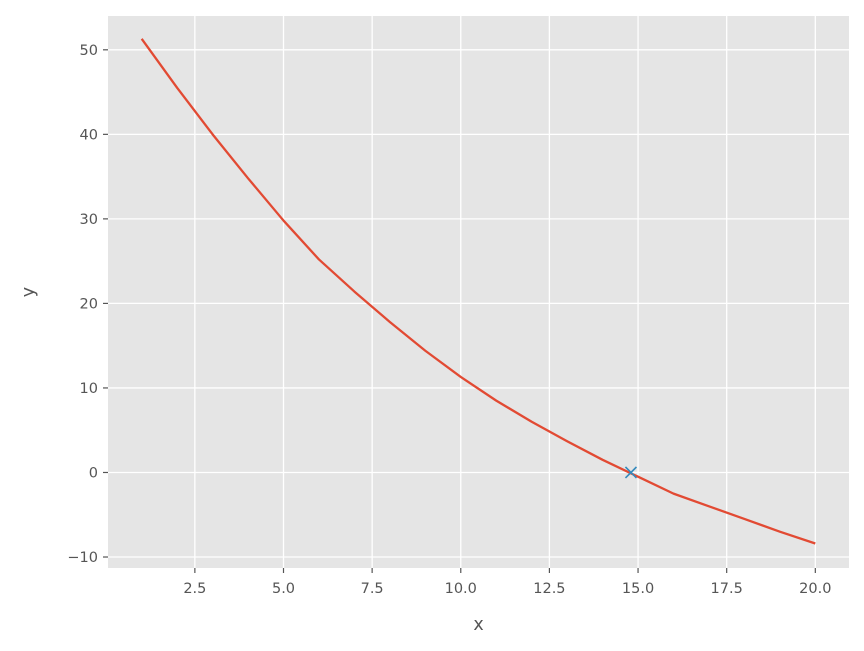 The height and width of the screenshot is (651, 864). What do you see at coordinates (549, 589) in the screenshot?
I see `x-tick-label: 12.5` at bounding box center [549, 589].